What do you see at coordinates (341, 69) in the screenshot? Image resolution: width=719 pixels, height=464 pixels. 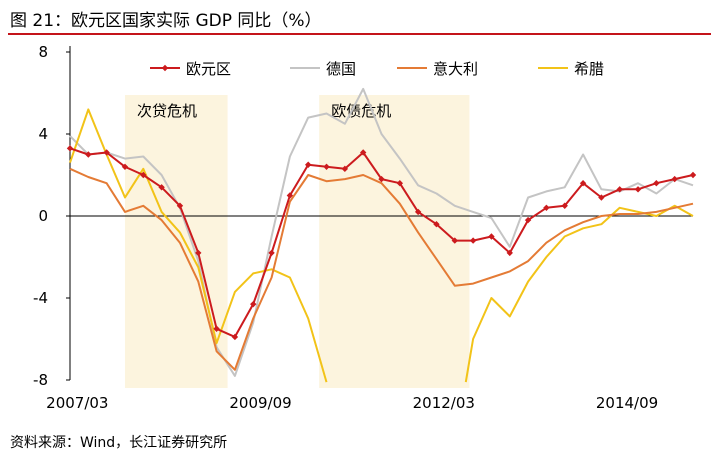 I see `legend-label-1: 德国` at bounding box center [341, 69].